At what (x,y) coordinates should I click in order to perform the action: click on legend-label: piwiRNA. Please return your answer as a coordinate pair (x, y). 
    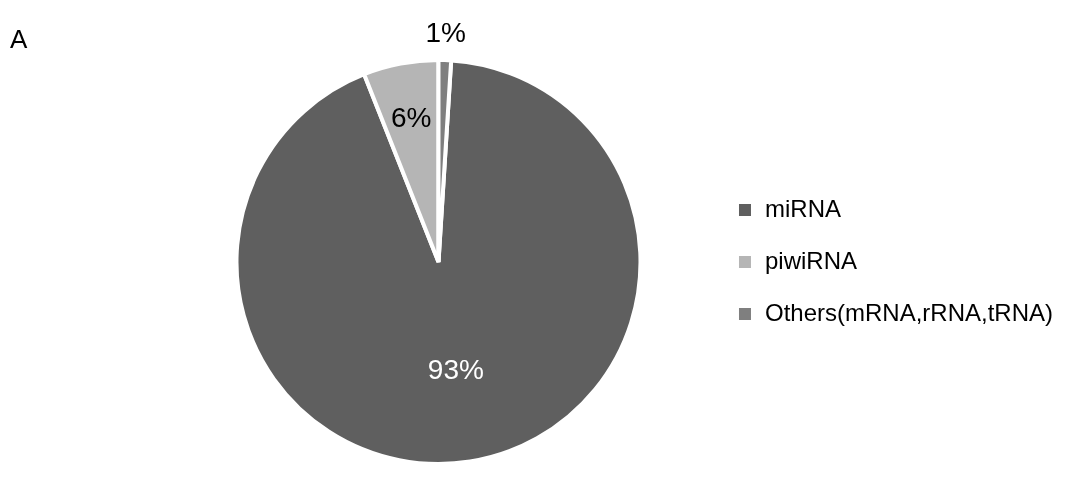
    Looking at the image, I should click on (810, 260).